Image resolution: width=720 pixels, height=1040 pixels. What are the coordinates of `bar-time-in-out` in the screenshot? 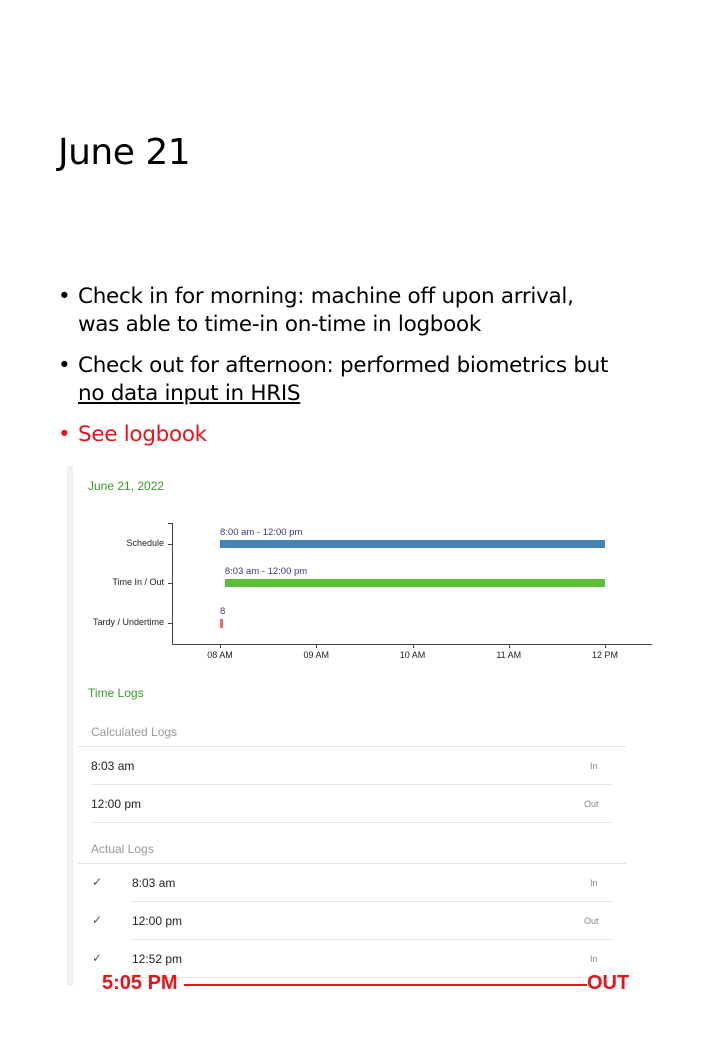 It's located at (414, 583).